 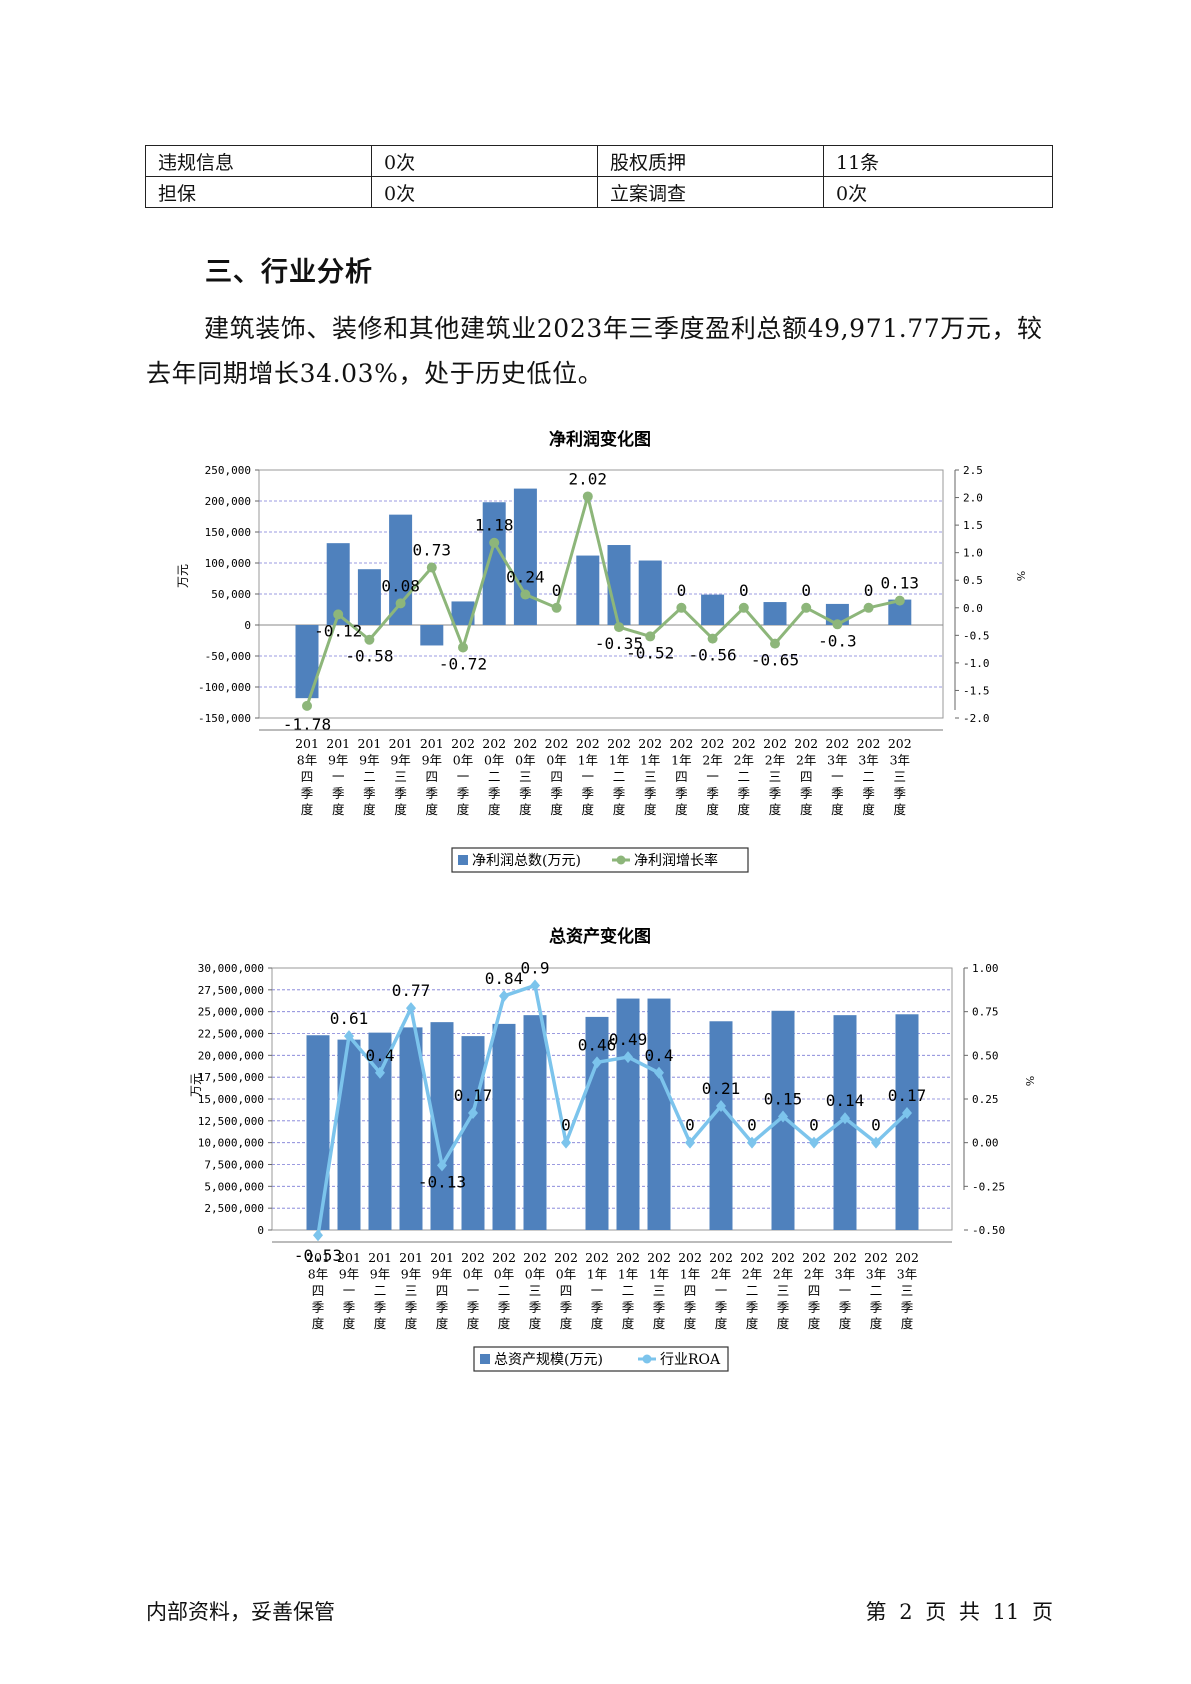 I want to click on y-tick-label: 12,500,000, so click(x=231, y=1121).